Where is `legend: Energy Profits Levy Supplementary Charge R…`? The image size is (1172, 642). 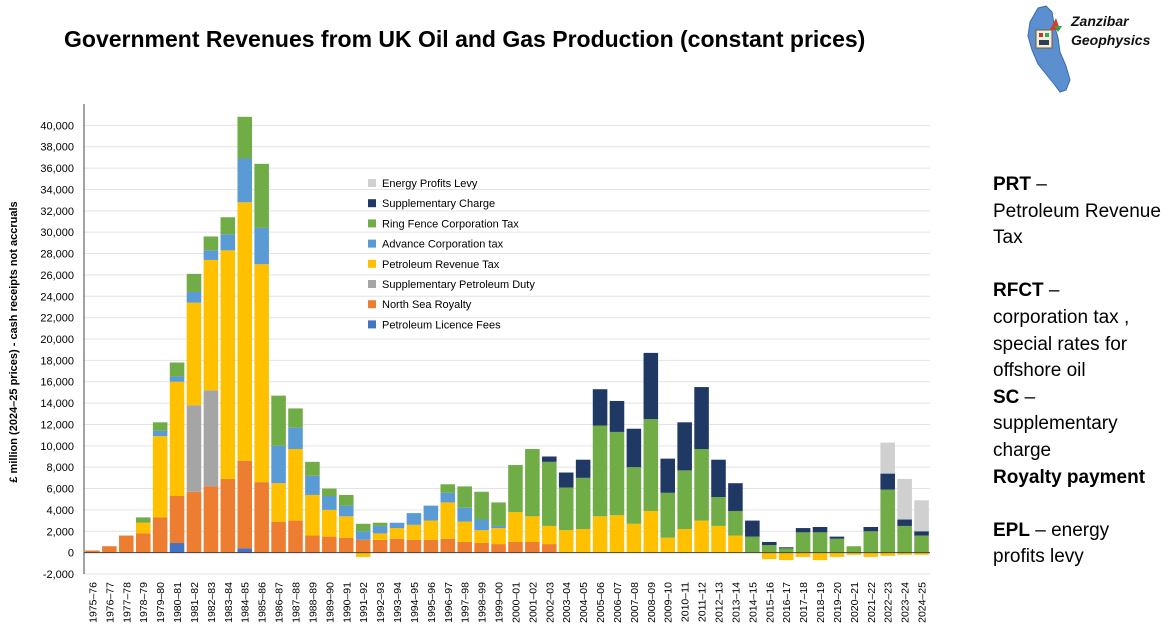 legend: Energy Profits Levy Supplementary Charge R… is located at coordinates (451, 254).